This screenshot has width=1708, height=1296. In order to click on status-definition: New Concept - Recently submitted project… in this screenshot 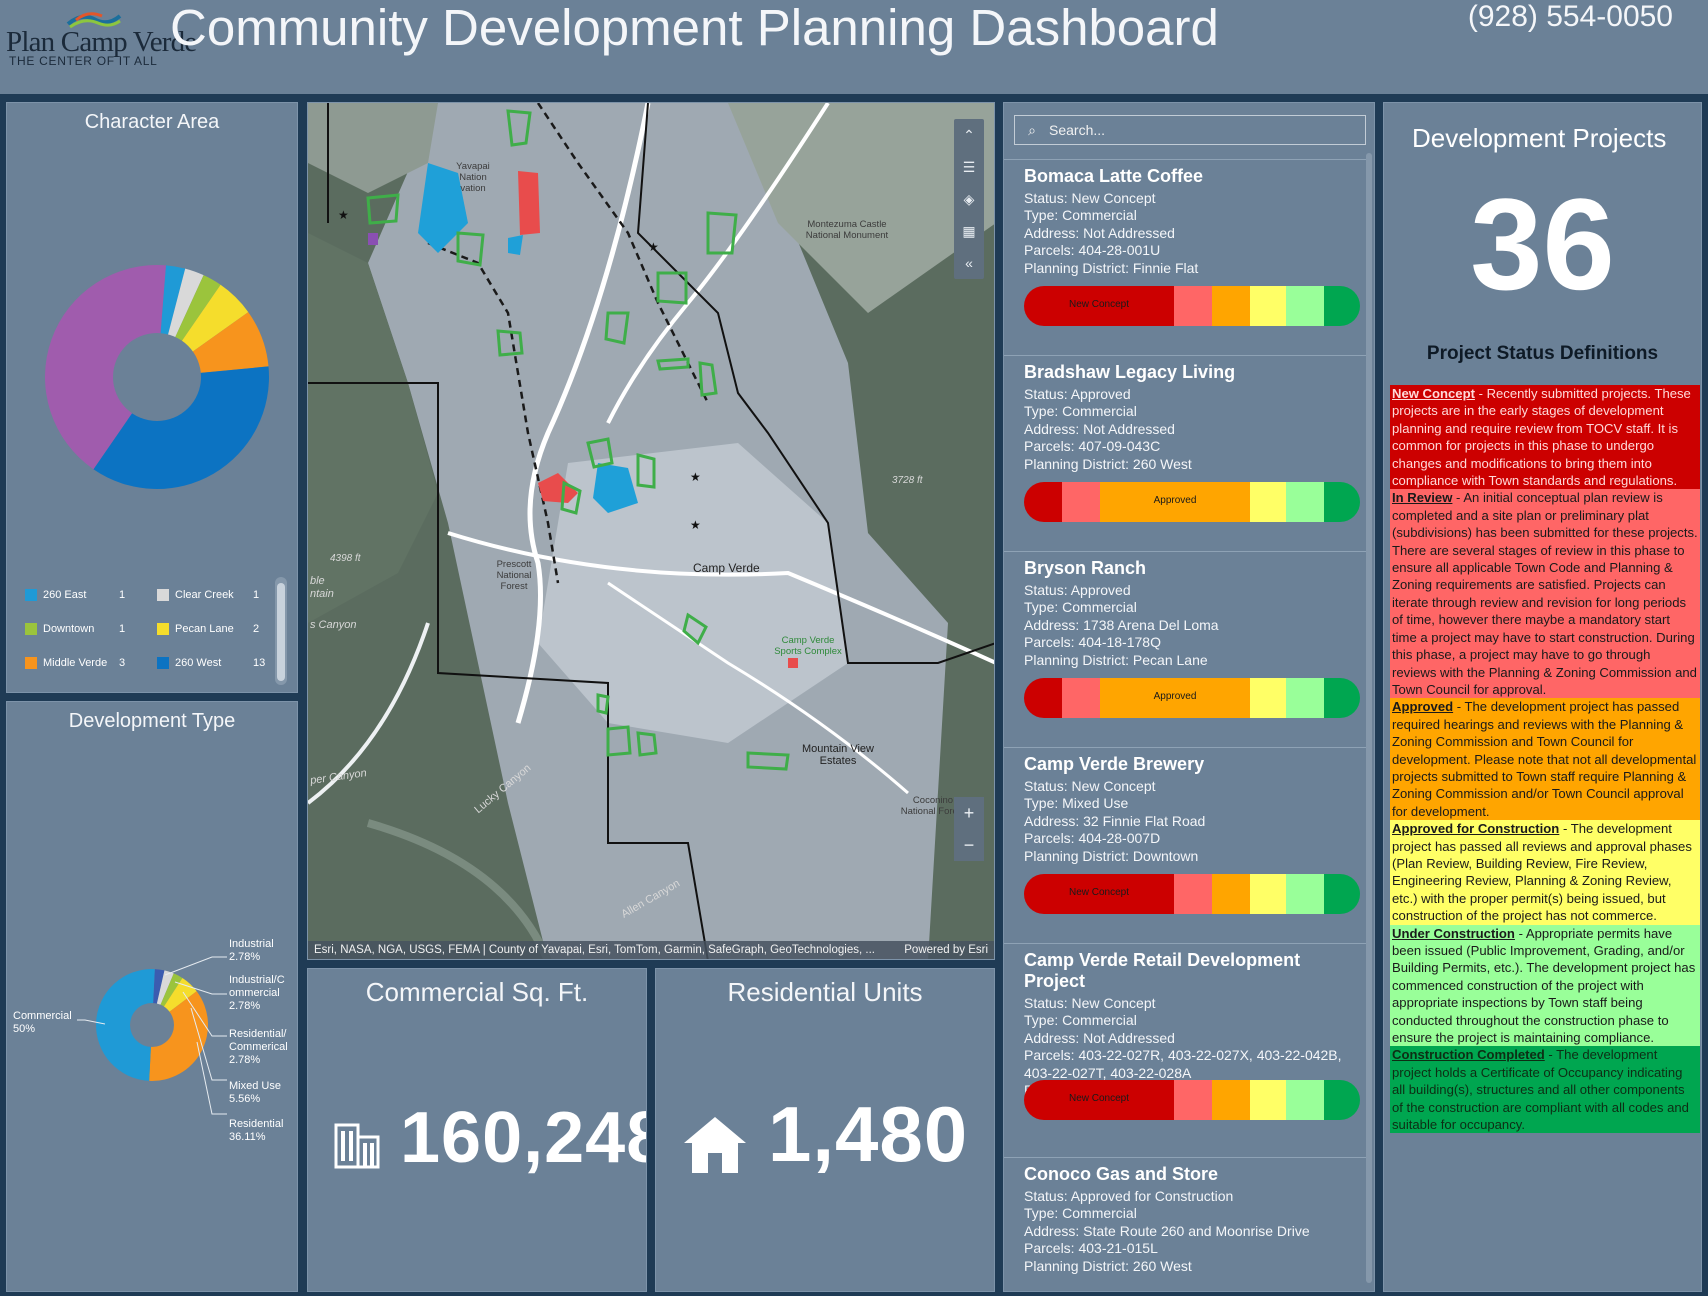, I will do `click(1545, 437)`.